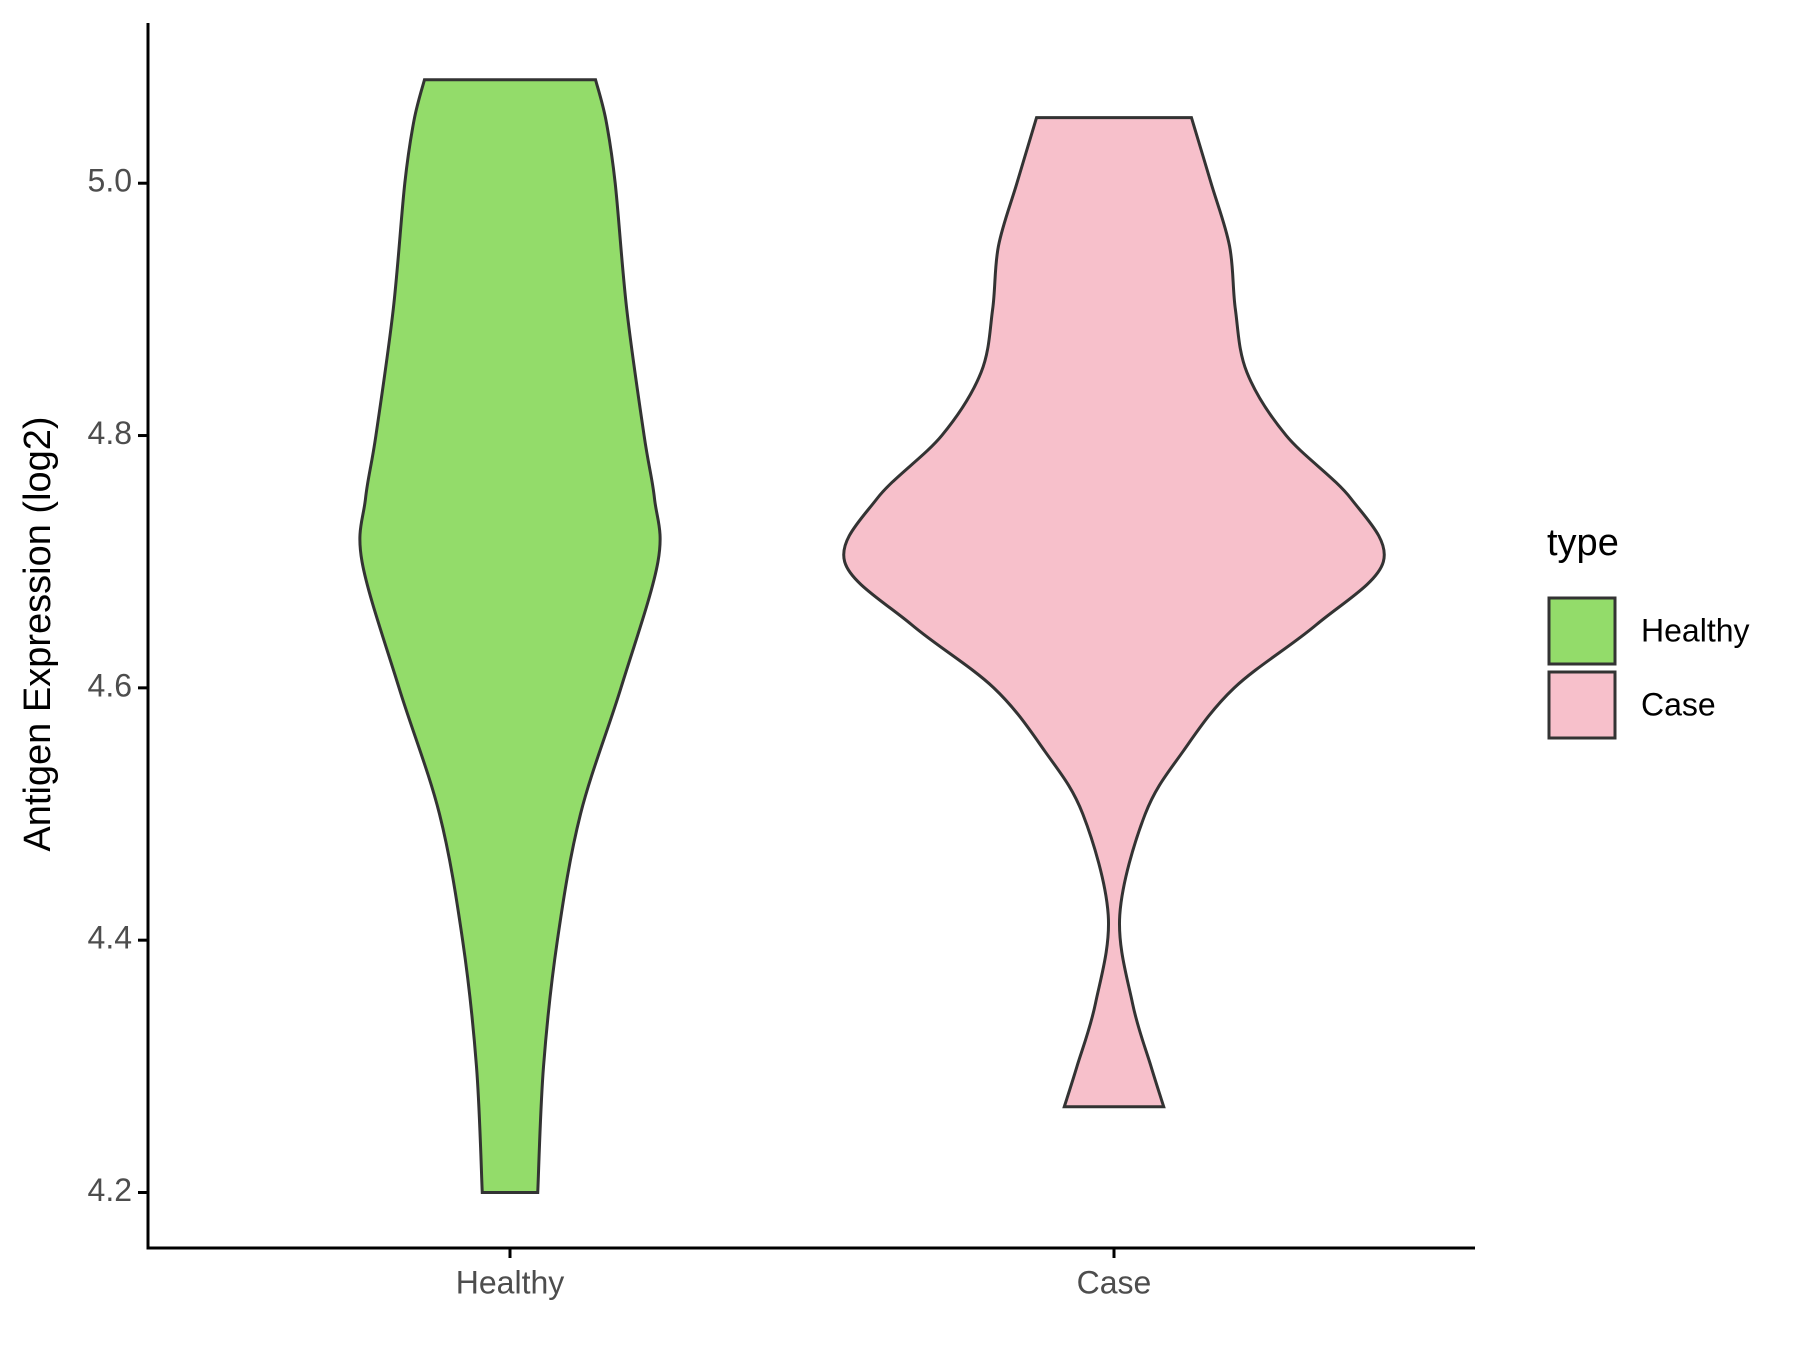  Describe the element at coordinates (1114, 1282) in the screenshot. I see `x-tick-label: Case` at that location.